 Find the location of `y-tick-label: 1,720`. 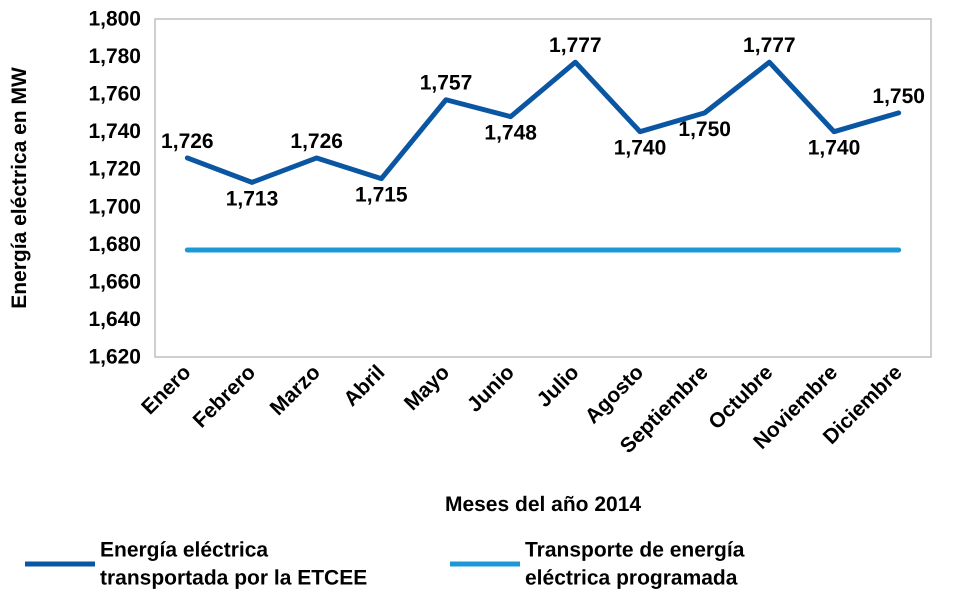

y-tick-label: 1,720 is located at coordinates (114, 169).